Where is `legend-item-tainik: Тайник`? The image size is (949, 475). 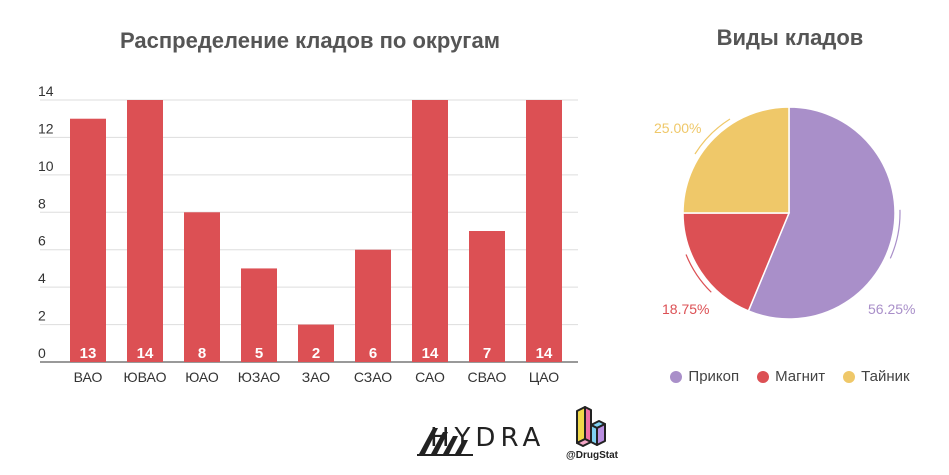
legend-item-tainik: Тайник is located at coordinates (876, 376).